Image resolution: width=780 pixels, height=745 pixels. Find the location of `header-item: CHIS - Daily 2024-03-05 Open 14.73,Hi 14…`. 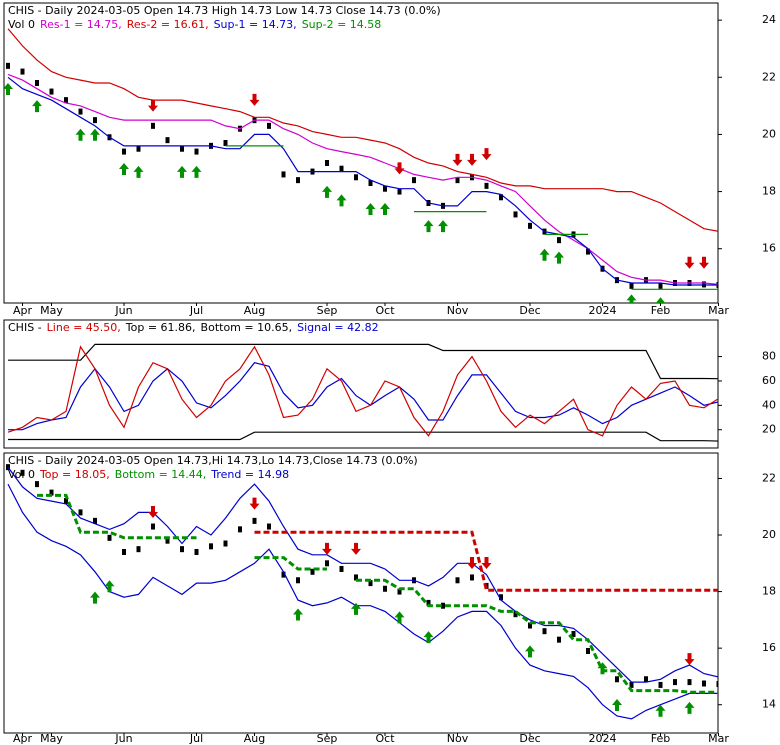

header-item: CHIS - Daily 2024-03-05 Open 14.73,Hi 14… is located at coordinates (213, 460).